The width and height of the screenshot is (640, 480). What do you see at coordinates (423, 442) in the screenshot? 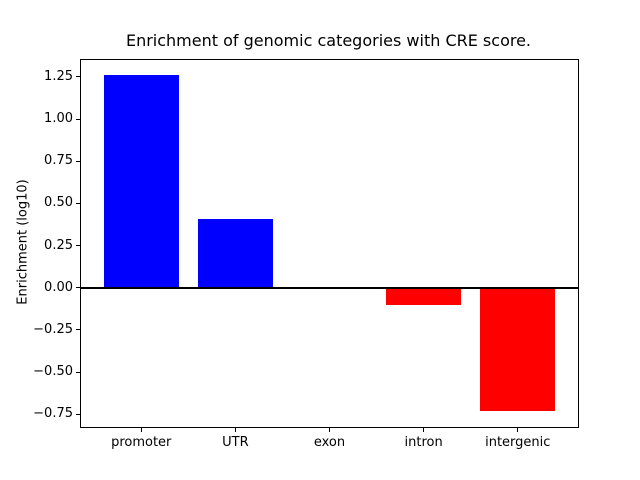
I see `x-tick-label: intron` at bounding box center [423, 442].